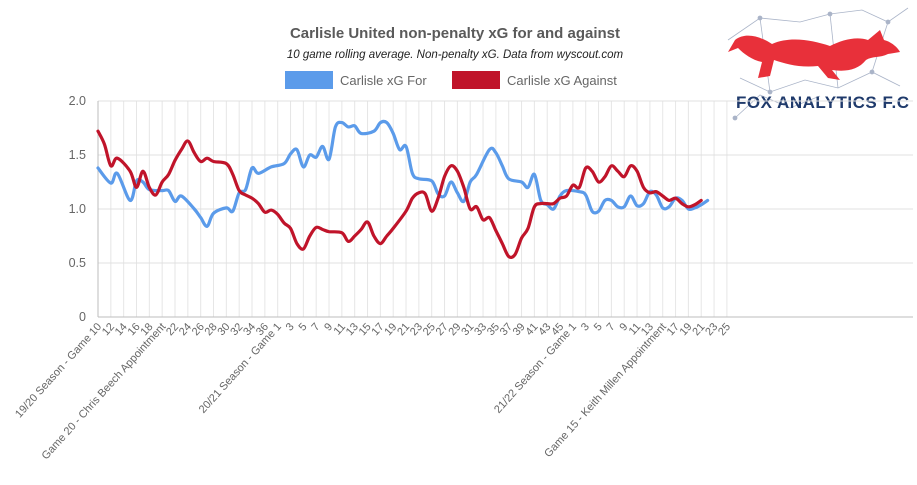 This screenshot has height=485, width=917. I want to click on x-tick-label: 25, so click(724, 329).